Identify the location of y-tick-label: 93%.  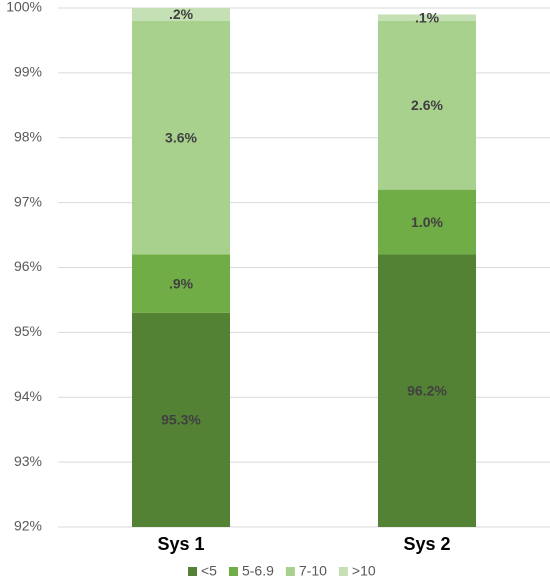
(28, 461).